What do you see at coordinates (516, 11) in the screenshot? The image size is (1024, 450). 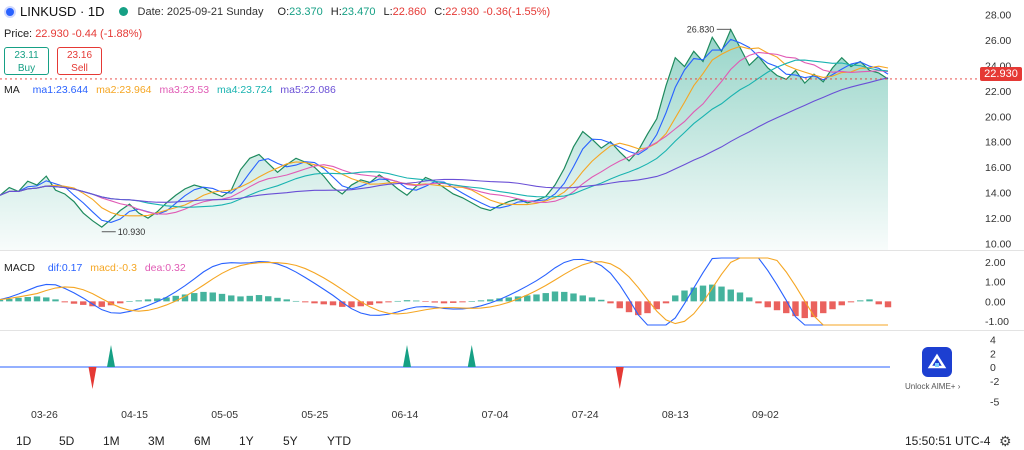 I see `change-value: -0.36(-1.55%)` at bounding box center [516, 11].